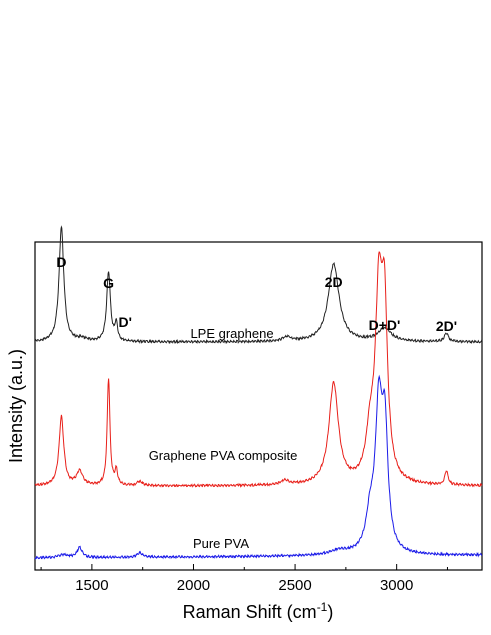  I want to click on x-axis-title-sup: -1, so click(322, 607).